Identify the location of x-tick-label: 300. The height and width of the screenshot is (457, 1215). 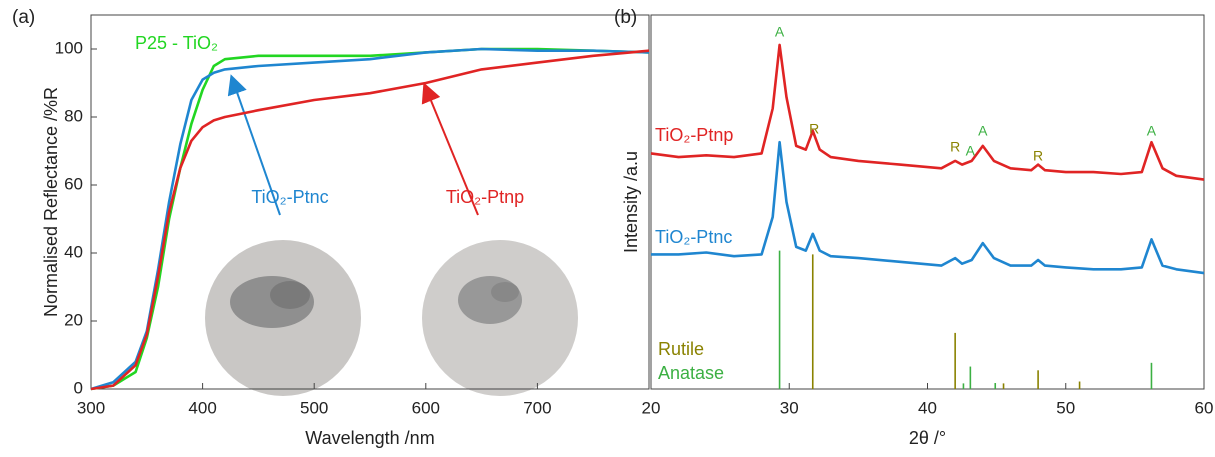
(91, 407).